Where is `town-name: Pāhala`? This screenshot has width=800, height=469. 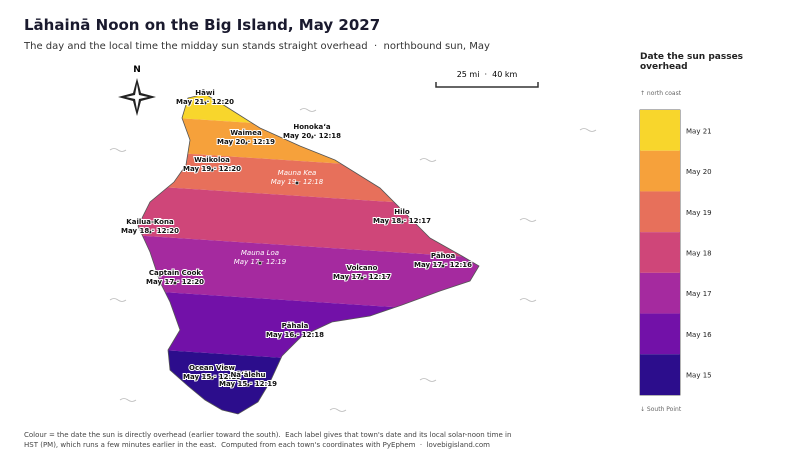 town-name: Pāhala is located at coordinates (295, 326).